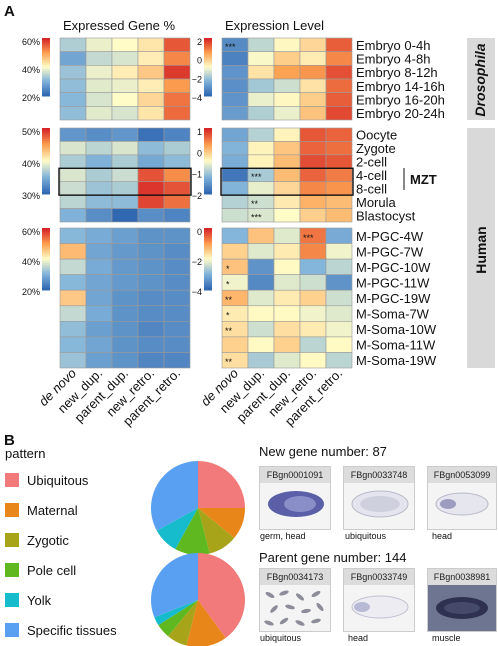 Image resolution: width=498 pixels, height=646 pixels. I want to click on row-label: M-Soma-10W, so click(396, 329).